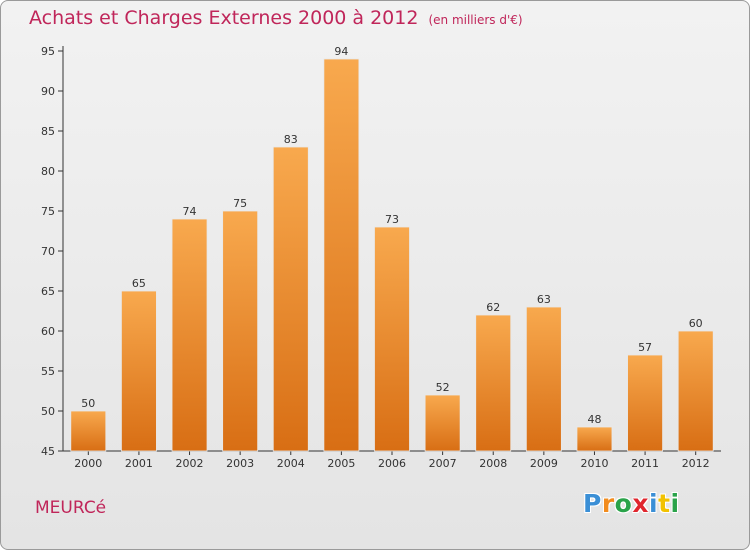 Image resolution: width=750 pixels, height=550 pixels. What do you see at coordinates (240, 331) in the screenshot?
I see `bar-2003` at bounding box center [240, 331].